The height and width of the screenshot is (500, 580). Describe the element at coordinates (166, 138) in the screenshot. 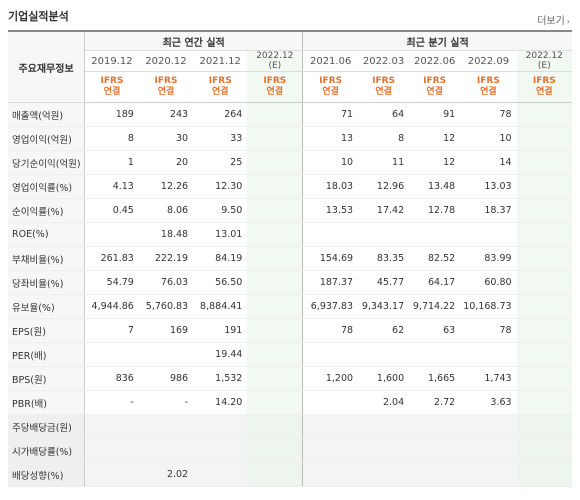

I see `table-cell: 30` at that location.